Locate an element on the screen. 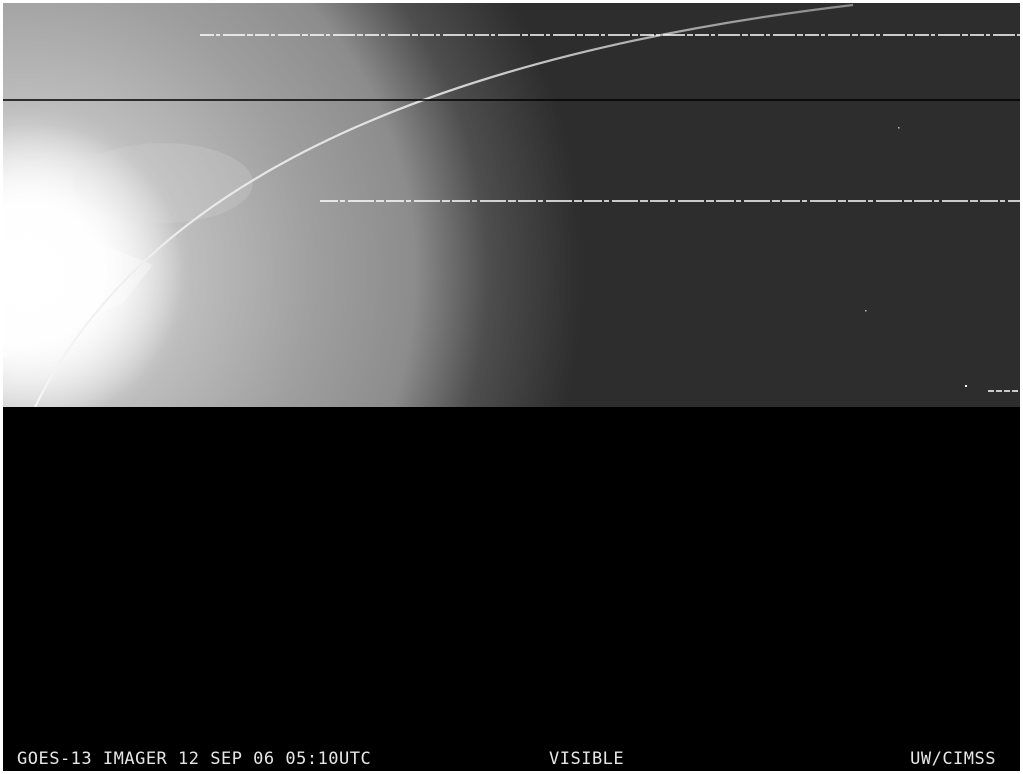  source-credit-label: UW/CIMSS is located at coordinates (953, 759).